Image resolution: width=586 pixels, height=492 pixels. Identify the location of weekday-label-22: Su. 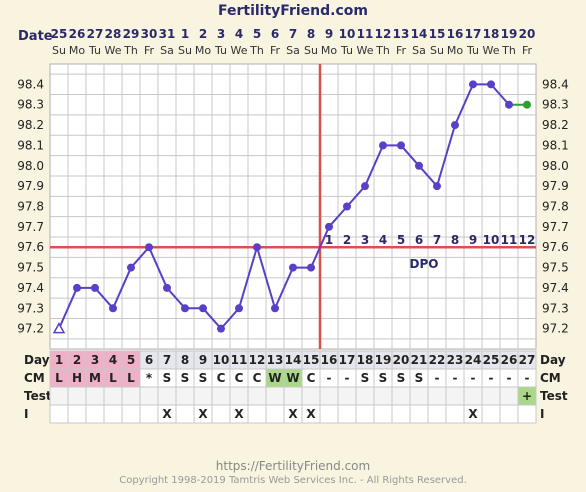
(437, 50).